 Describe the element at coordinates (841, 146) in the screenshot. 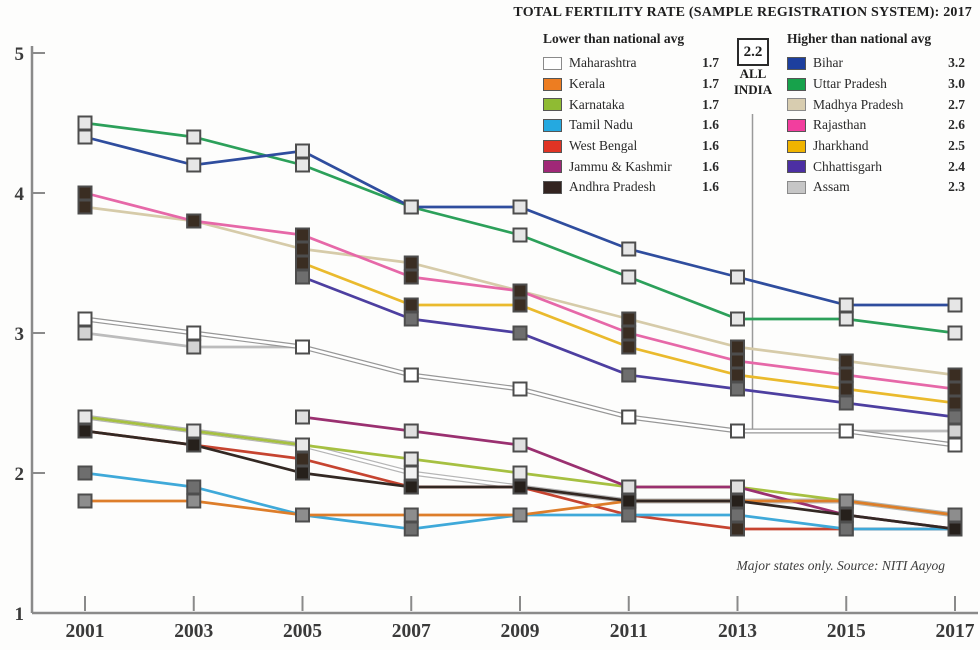

I see `legend-state-name: Jharkhand` at that location.